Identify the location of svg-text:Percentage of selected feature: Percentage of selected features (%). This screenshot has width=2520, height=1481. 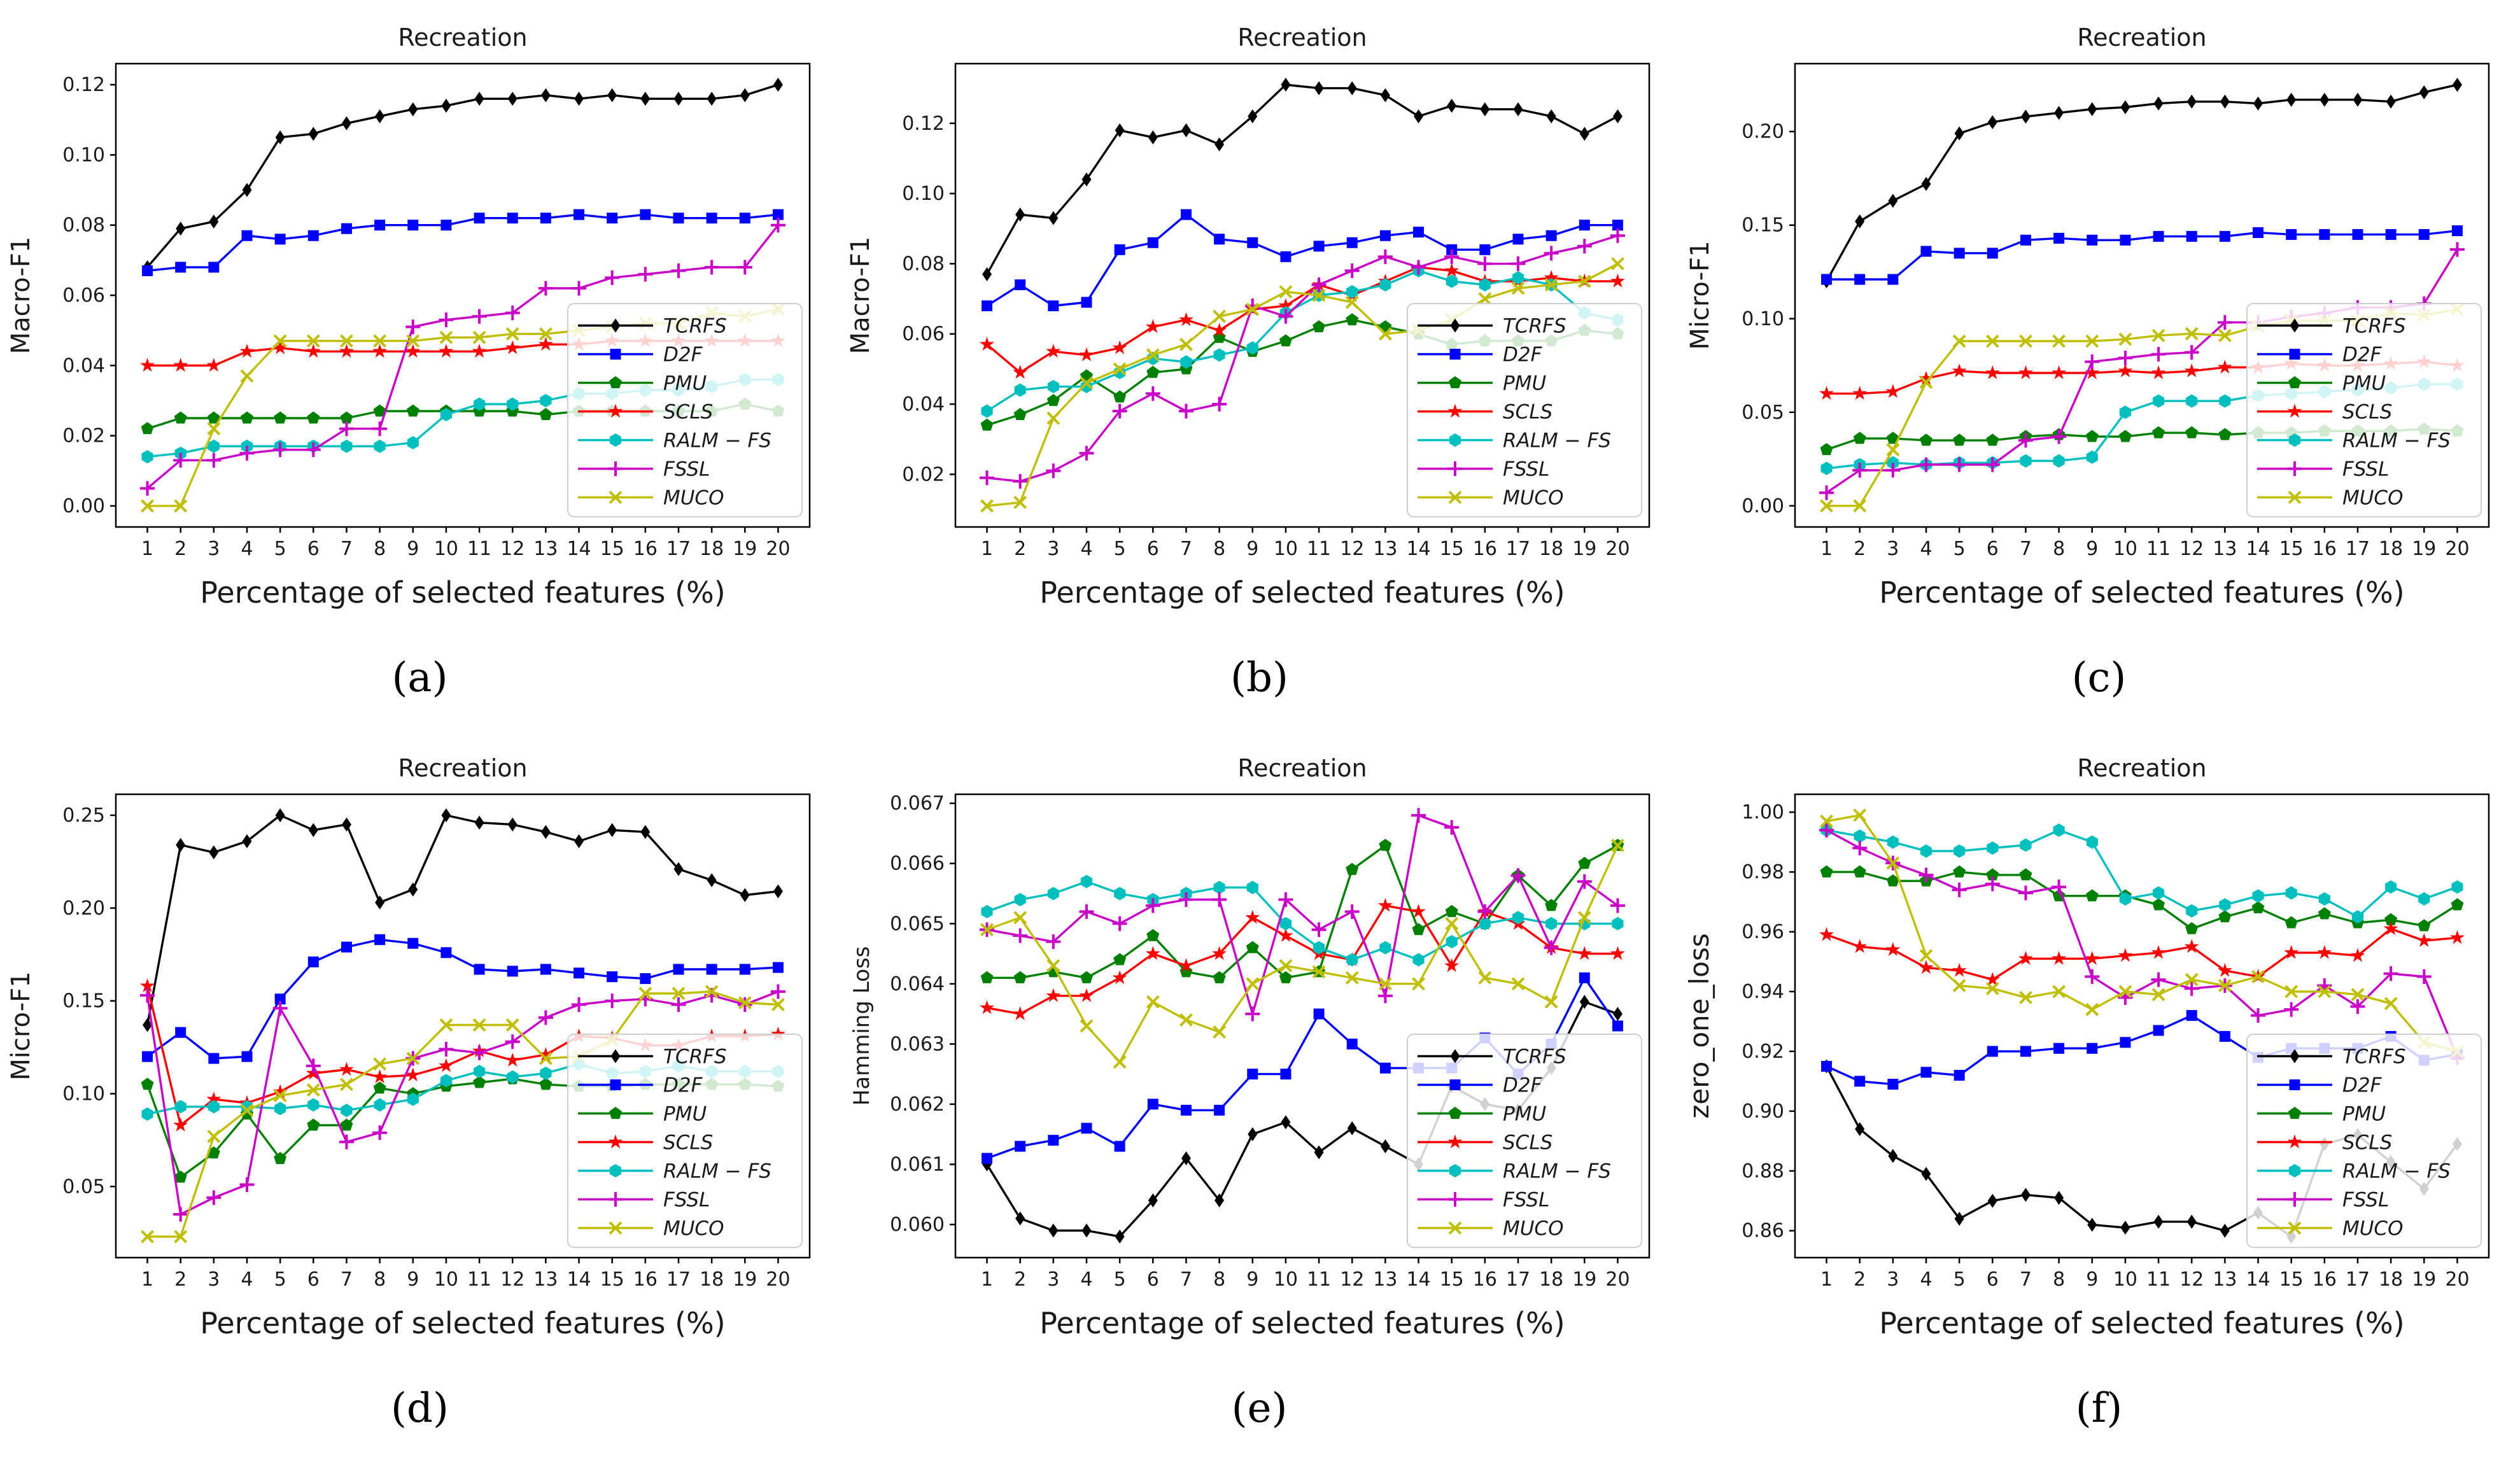
(2141, 592).